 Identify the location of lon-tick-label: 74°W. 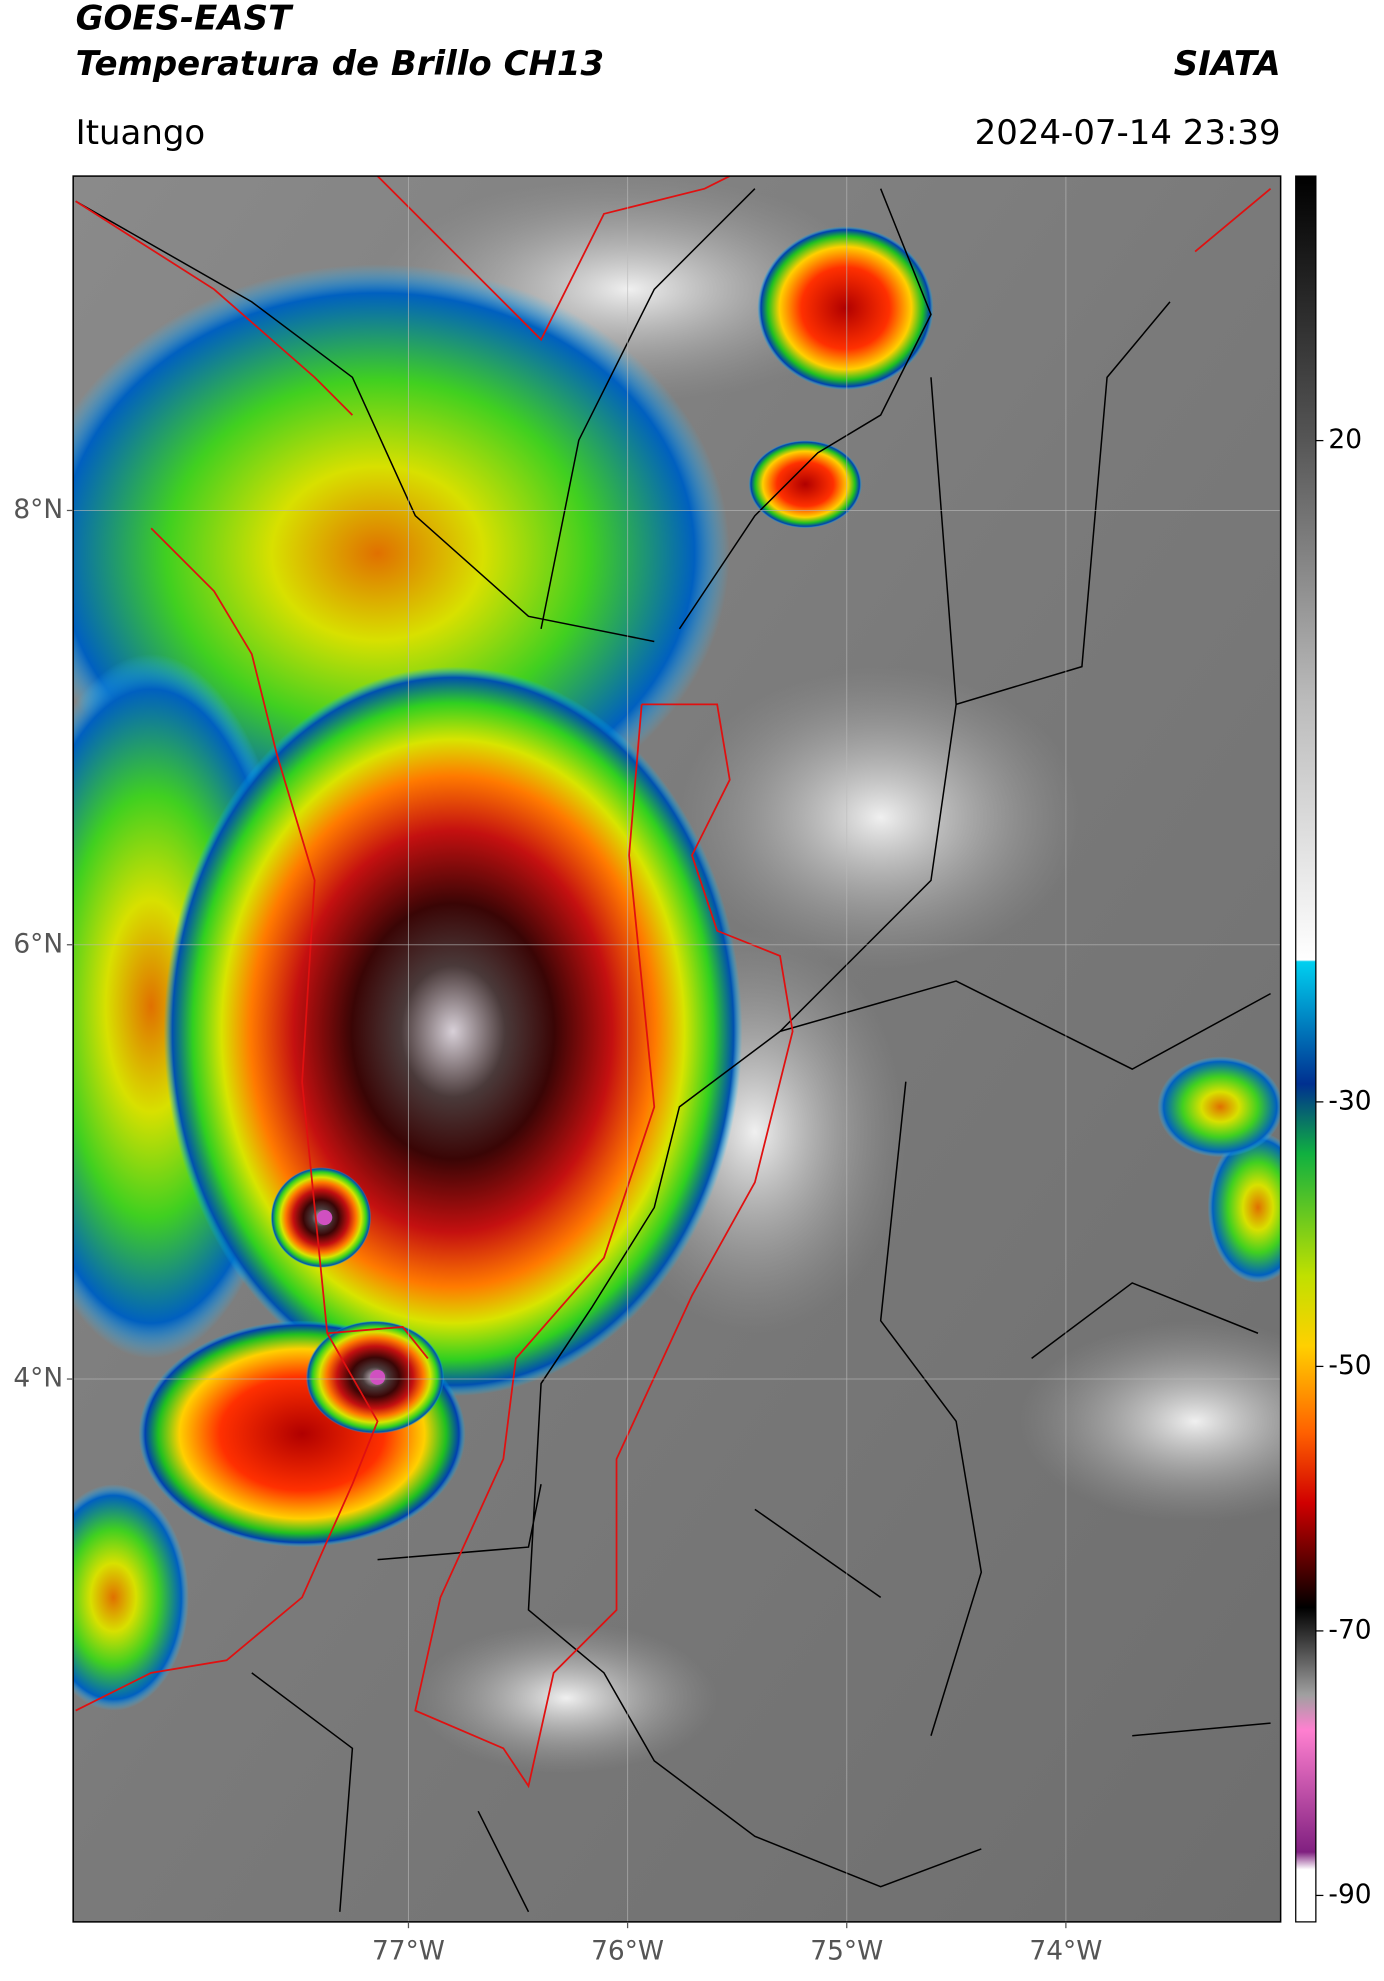
(1065, 1951).